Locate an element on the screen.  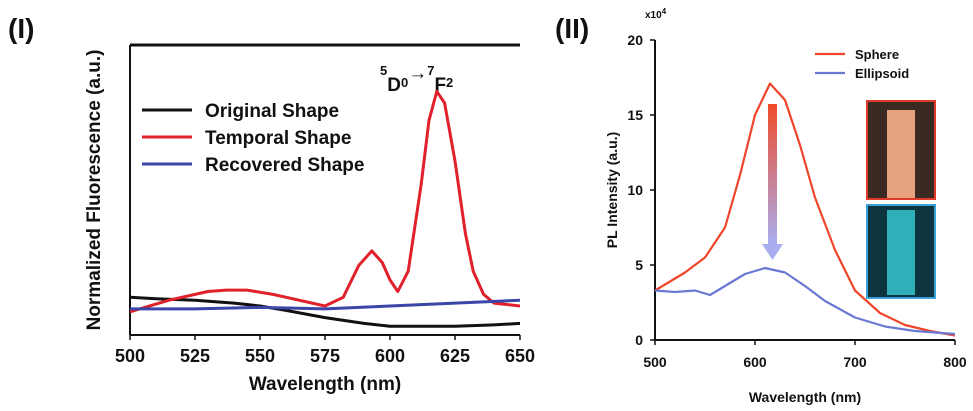
y-tick-label: 5 is located at coordinates (639, 265).